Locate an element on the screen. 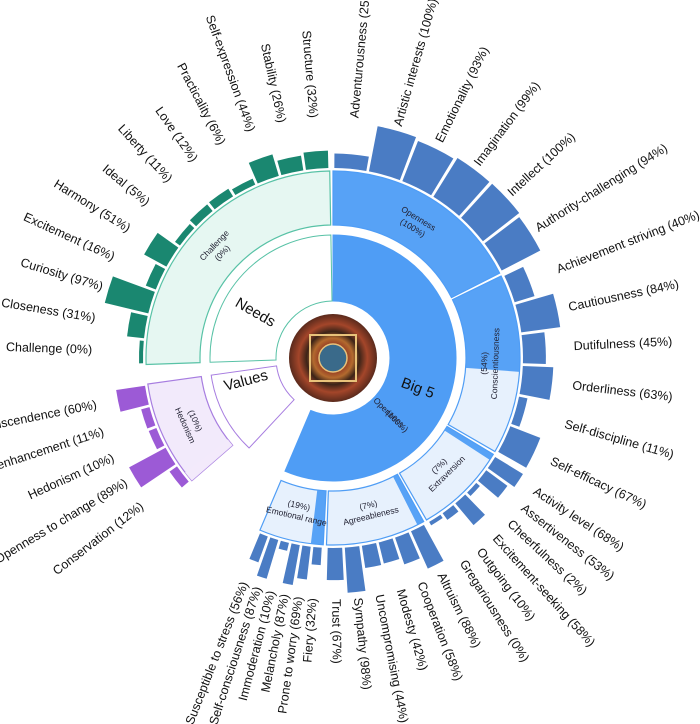  trait-bar-self-expression is located at coordinates (263, 169).